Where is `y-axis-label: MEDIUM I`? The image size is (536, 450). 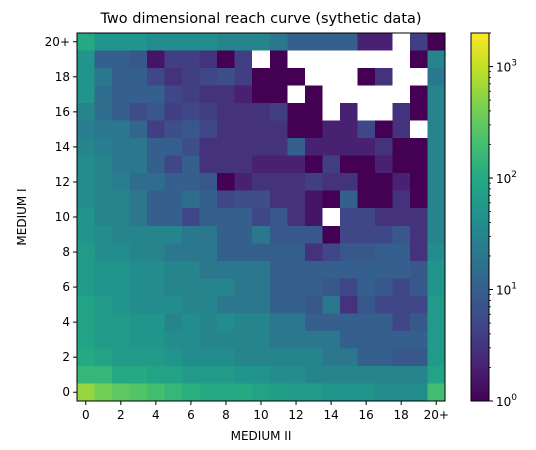
y-axis-label: MEDIUM I is located at coordinates (22, 216).